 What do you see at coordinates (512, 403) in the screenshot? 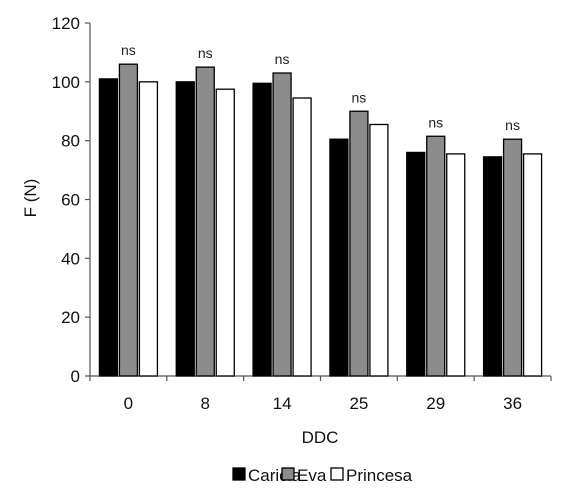
I see `x-tick-label: 36` at bounding box center [512, 403].